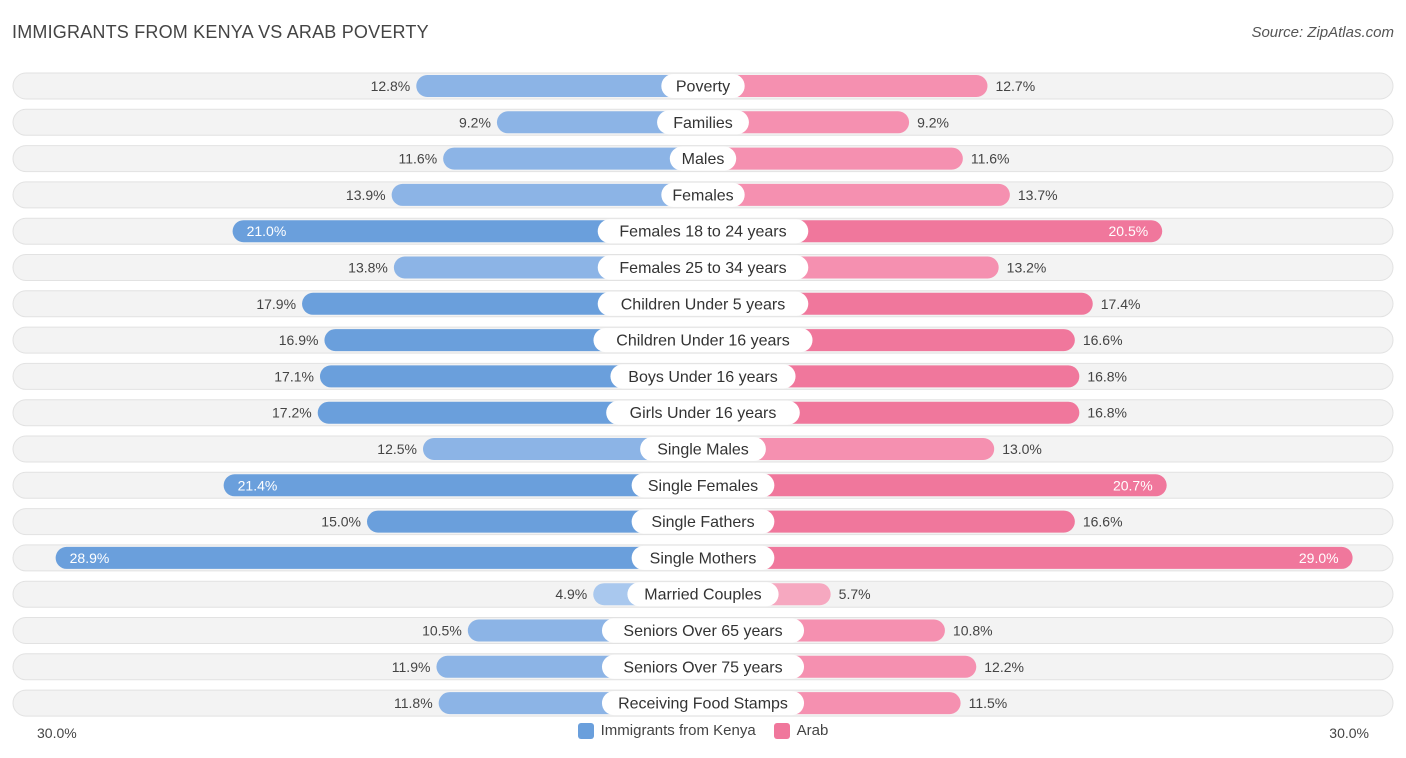 Image resolution: width=1406 pixels, height=758 pixels. I want to click on row-13: Single Mothers 28.9% 29.0%, so click(703, 558).